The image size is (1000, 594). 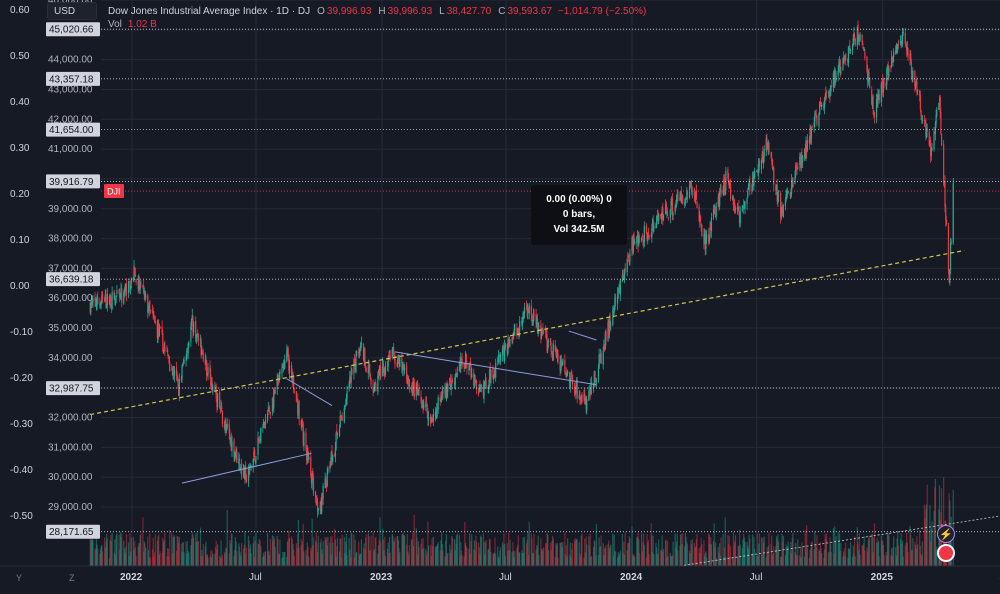 I want to click on pct-axis-label: -0.30, so click(x=21, y=424).